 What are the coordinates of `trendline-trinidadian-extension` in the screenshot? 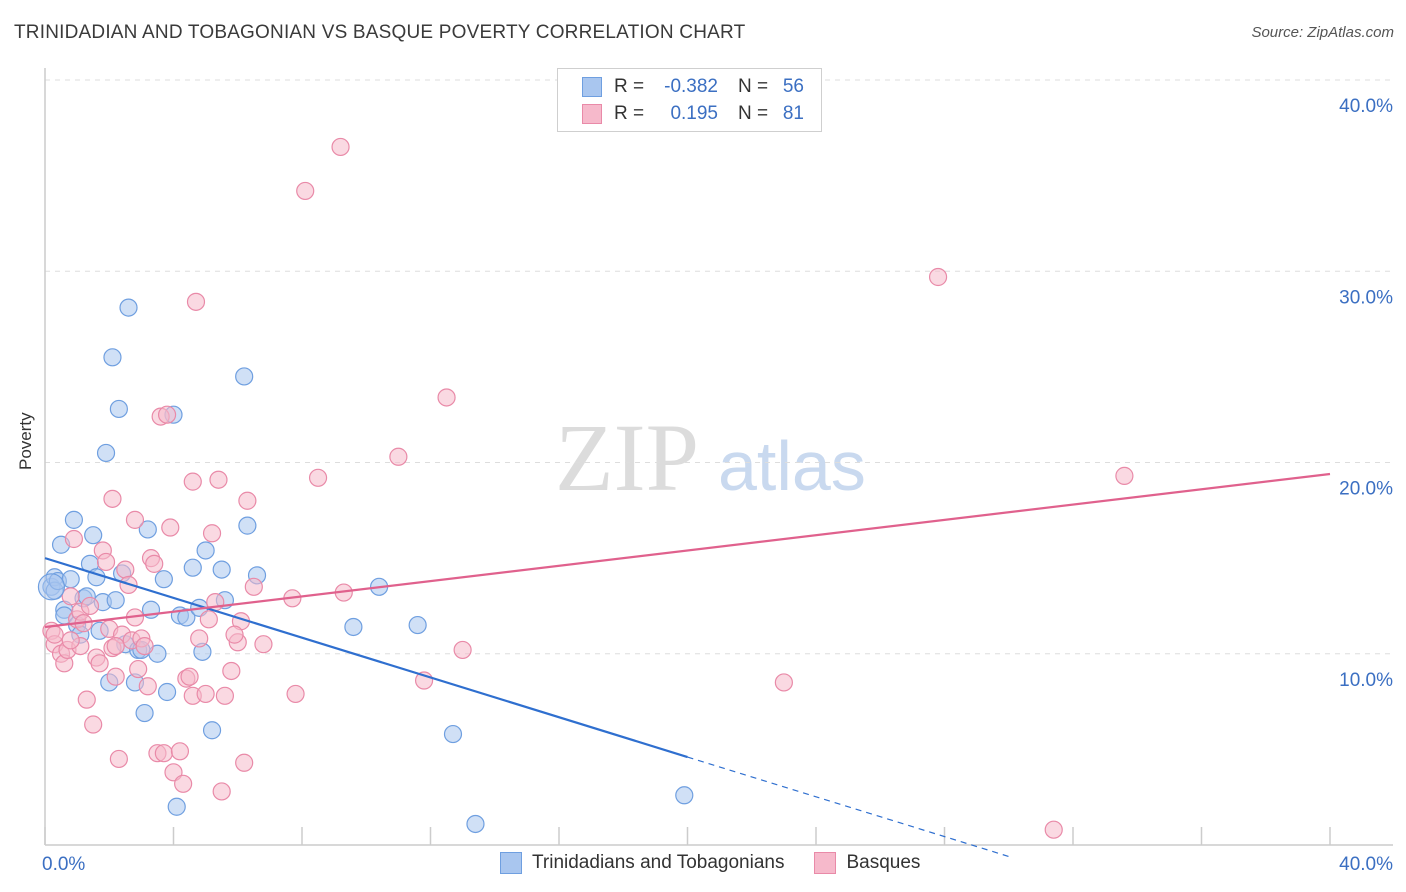 It's located at (848, 807).